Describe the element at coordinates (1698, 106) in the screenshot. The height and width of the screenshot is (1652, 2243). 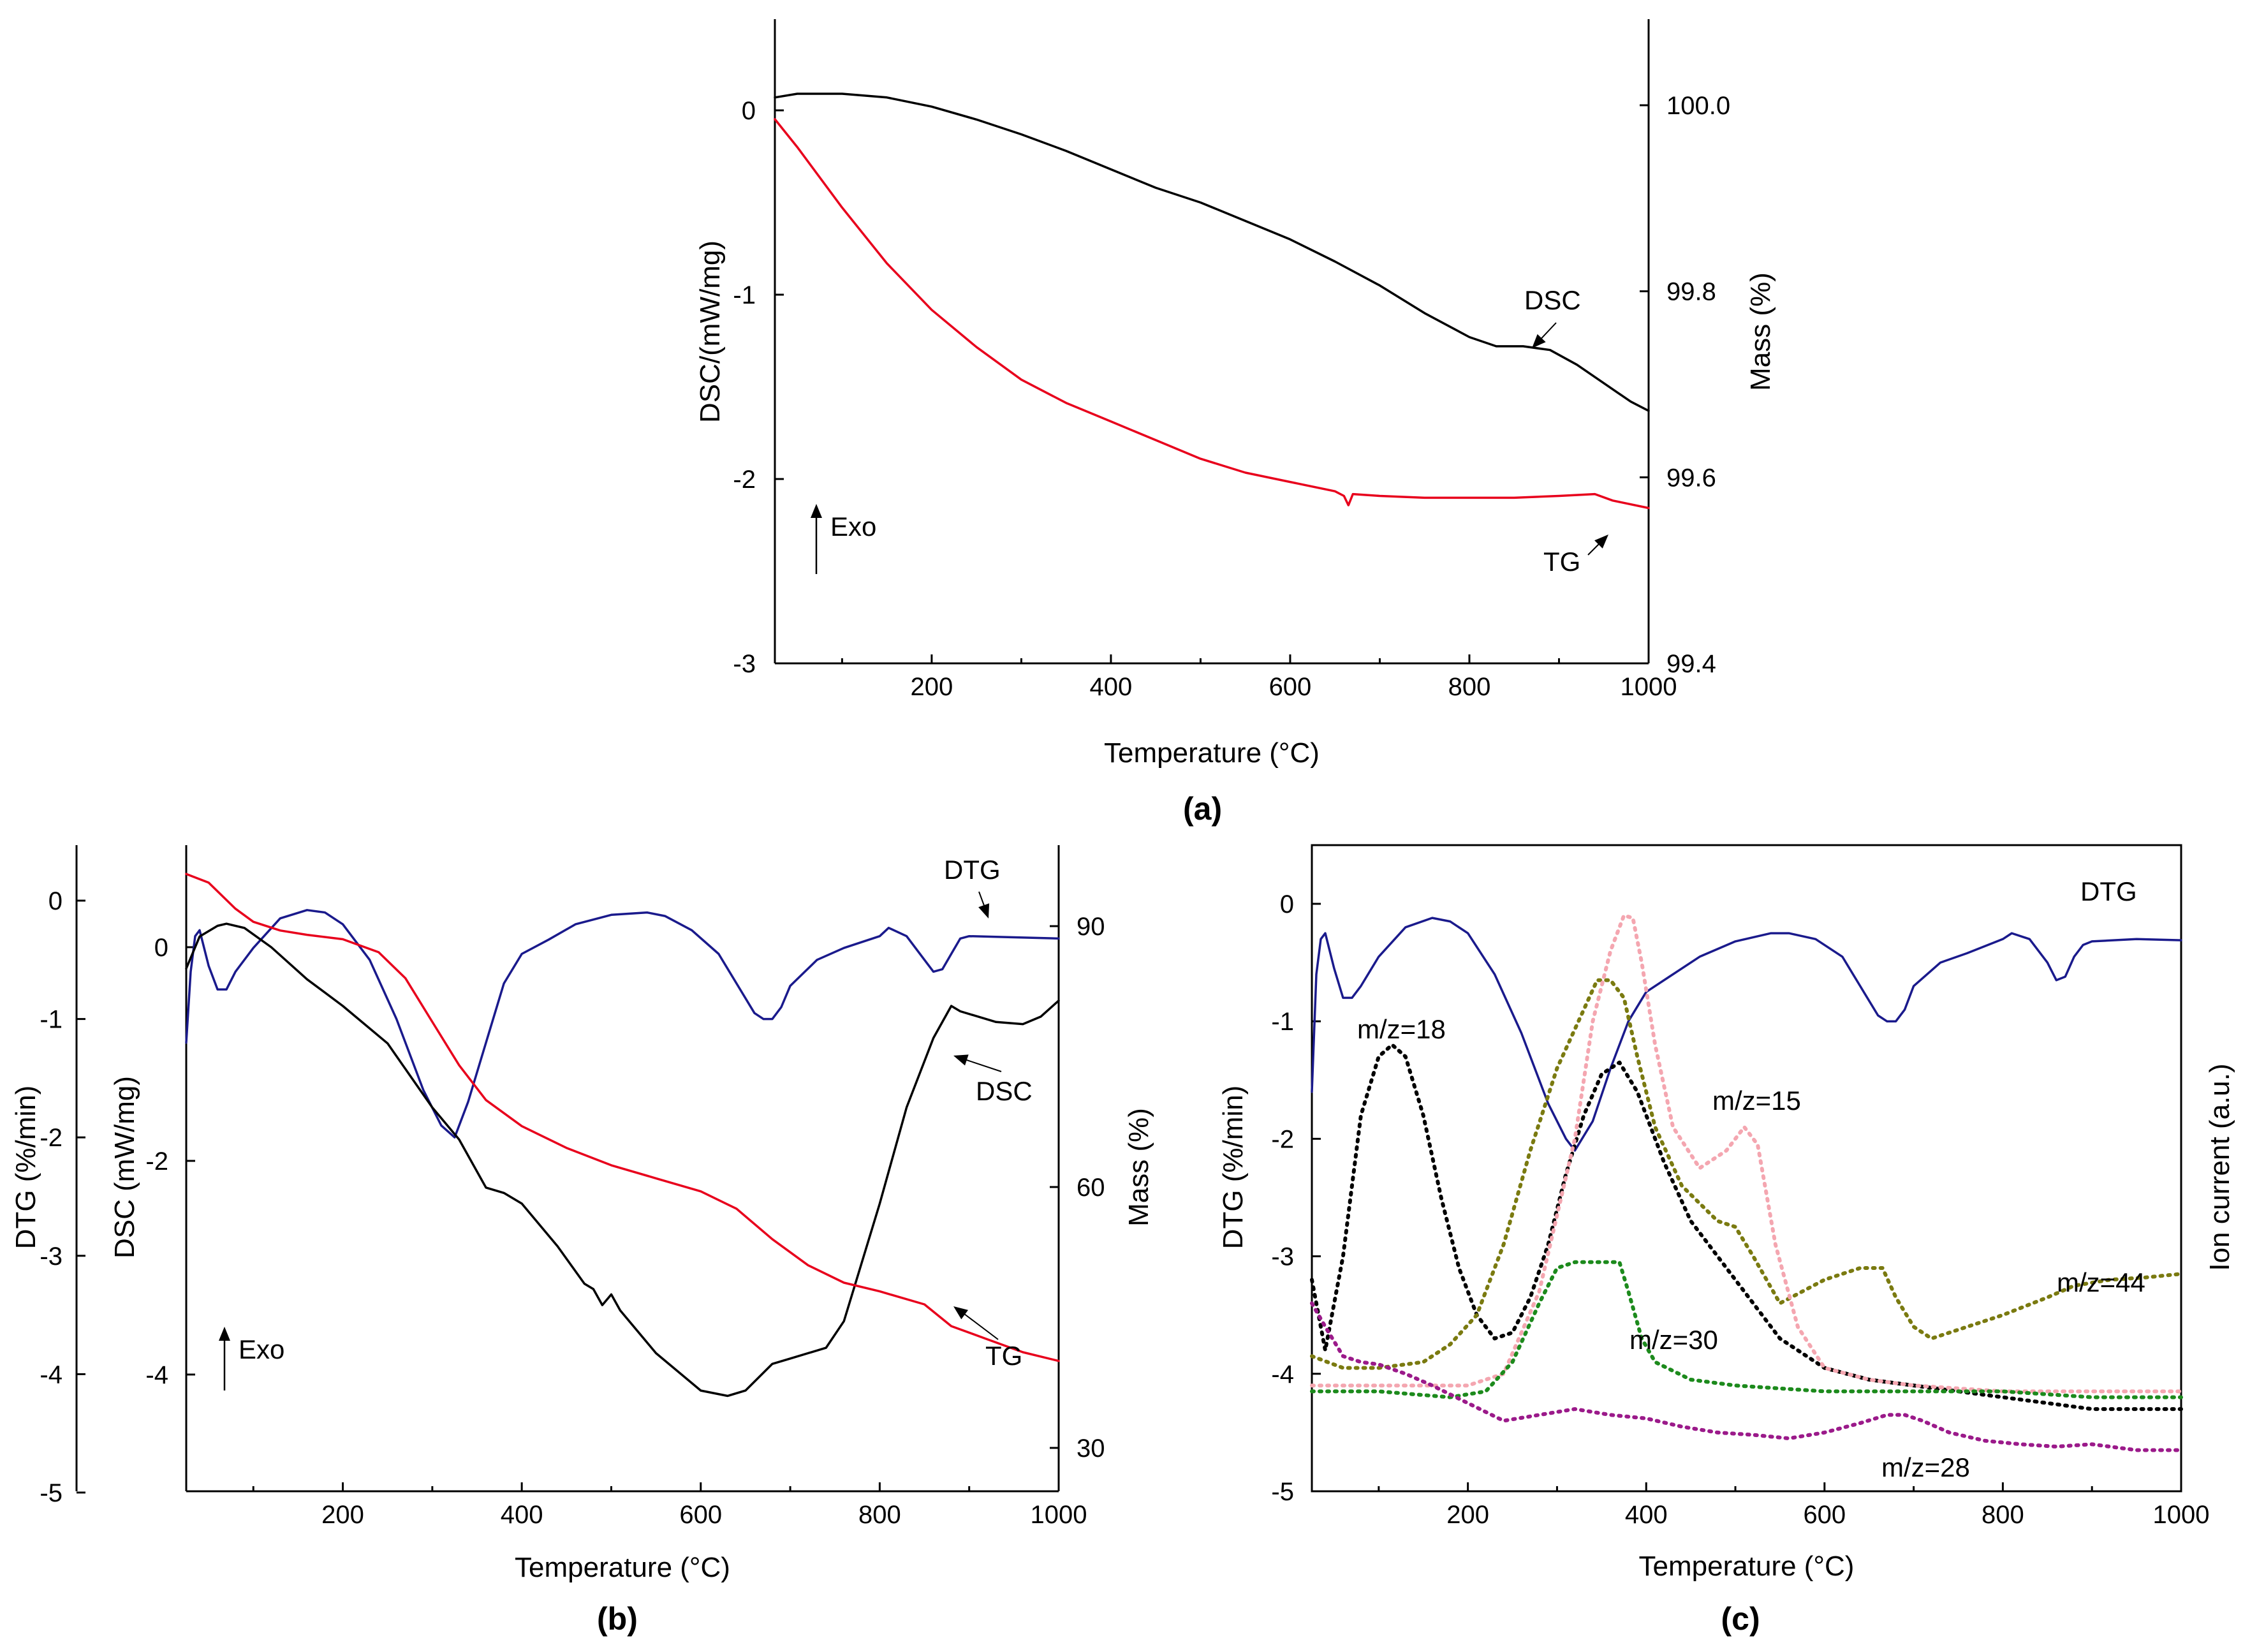
I see `y-tick-label: 100.0` at that location.